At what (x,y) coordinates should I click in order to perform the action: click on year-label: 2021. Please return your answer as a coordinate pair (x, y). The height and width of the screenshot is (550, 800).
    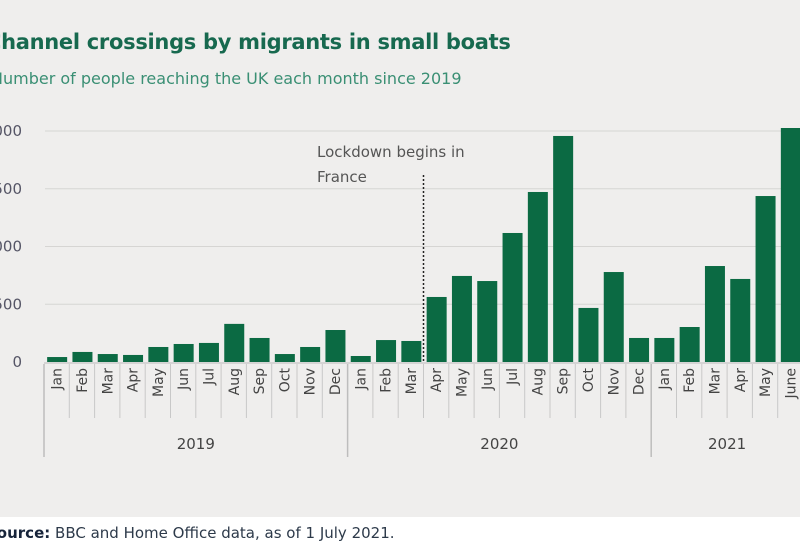
    Looking at the image, I should click on (727, 444).